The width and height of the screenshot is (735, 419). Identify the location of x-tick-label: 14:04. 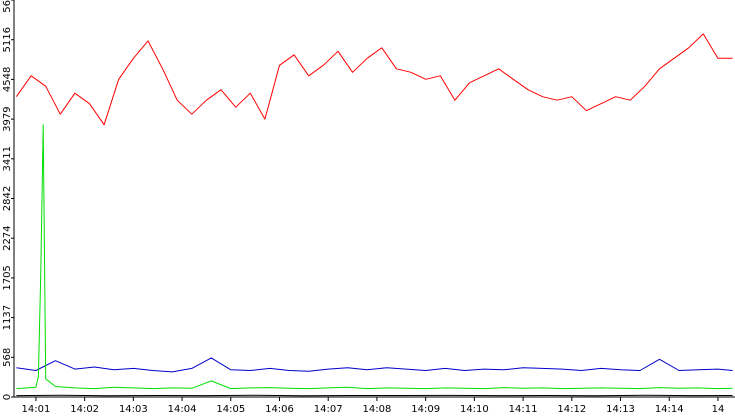
(182, 409).